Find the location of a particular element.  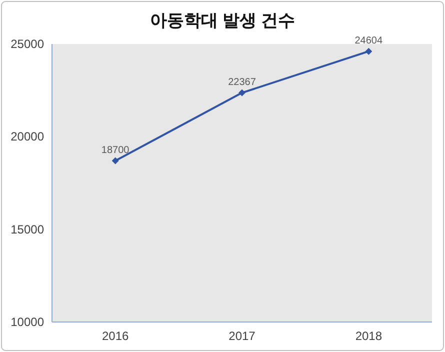

data-label: 18700 is located at coordinates (115, 150).